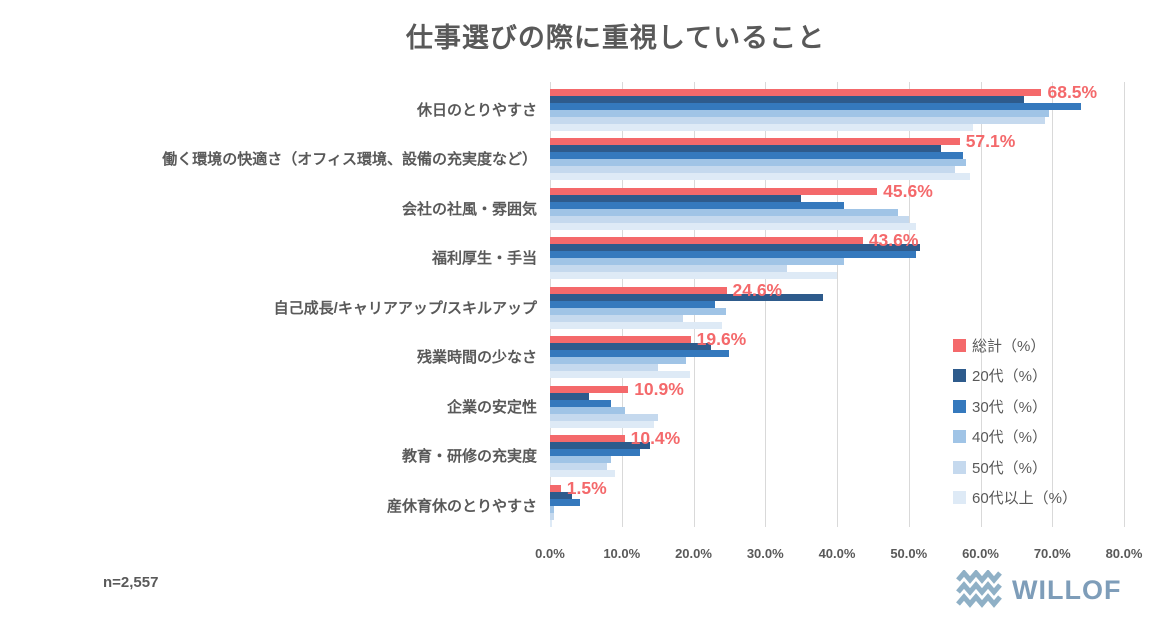  Describe the element at coordinates (589, 389) in the screenshot. I see `bar-総計-6` at that location.